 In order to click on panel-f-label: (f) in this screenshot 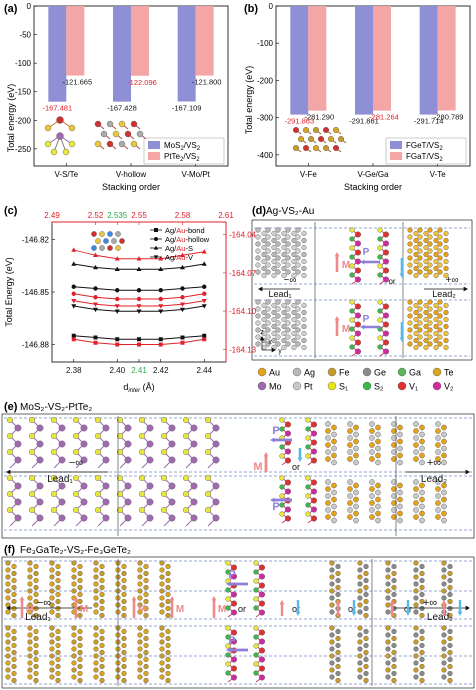, I will do `click(9, 550)`.